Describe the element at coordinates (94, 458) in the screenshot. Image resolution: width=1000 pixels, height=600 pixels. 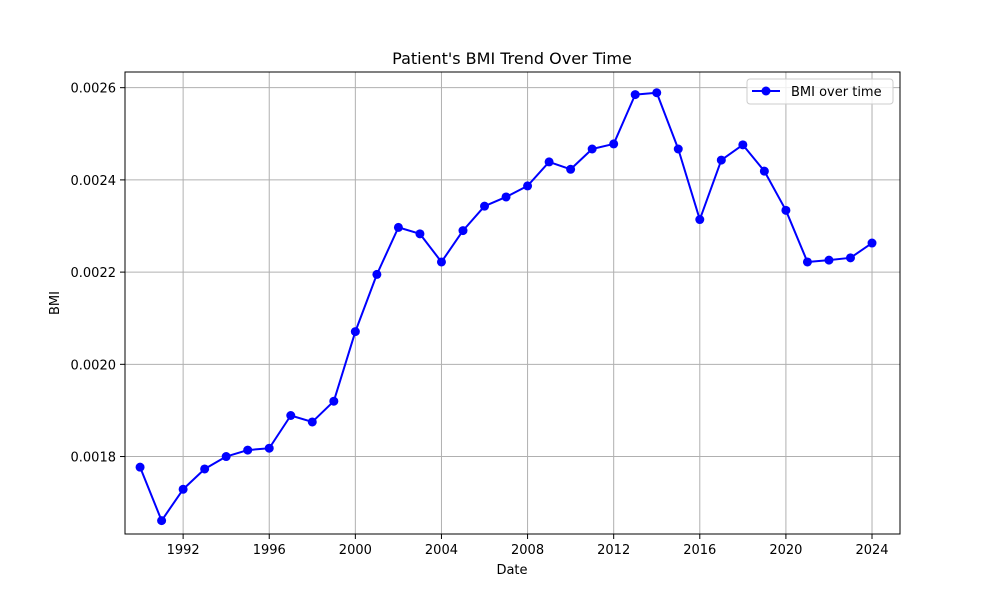
I see `y-tick-label: 0.0018` at that location.